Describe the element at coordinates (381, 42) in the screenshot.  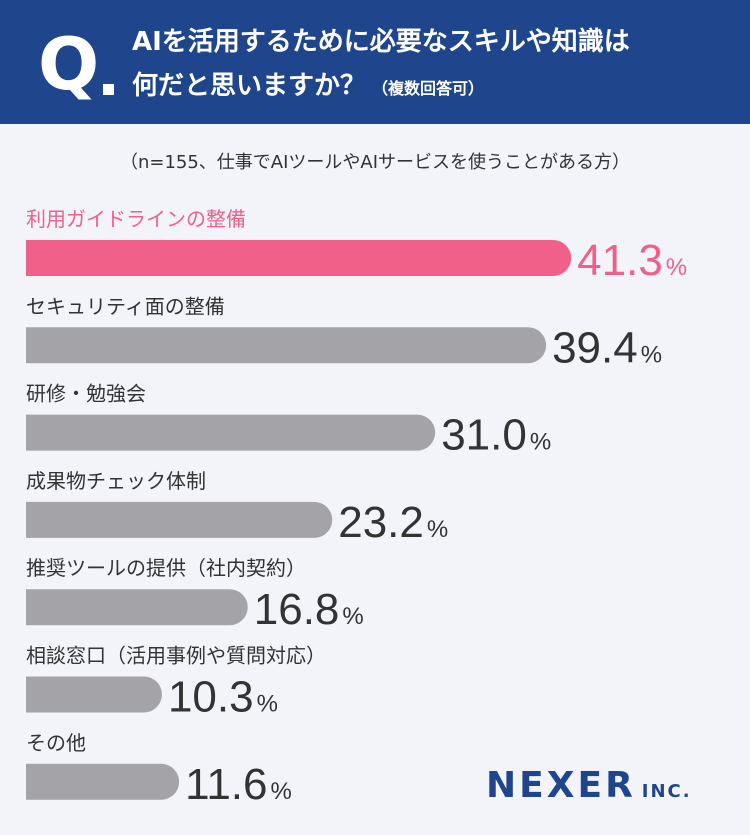
I see `question-text-line1: AIを活用するために必要なスキルや知識は` at that location.